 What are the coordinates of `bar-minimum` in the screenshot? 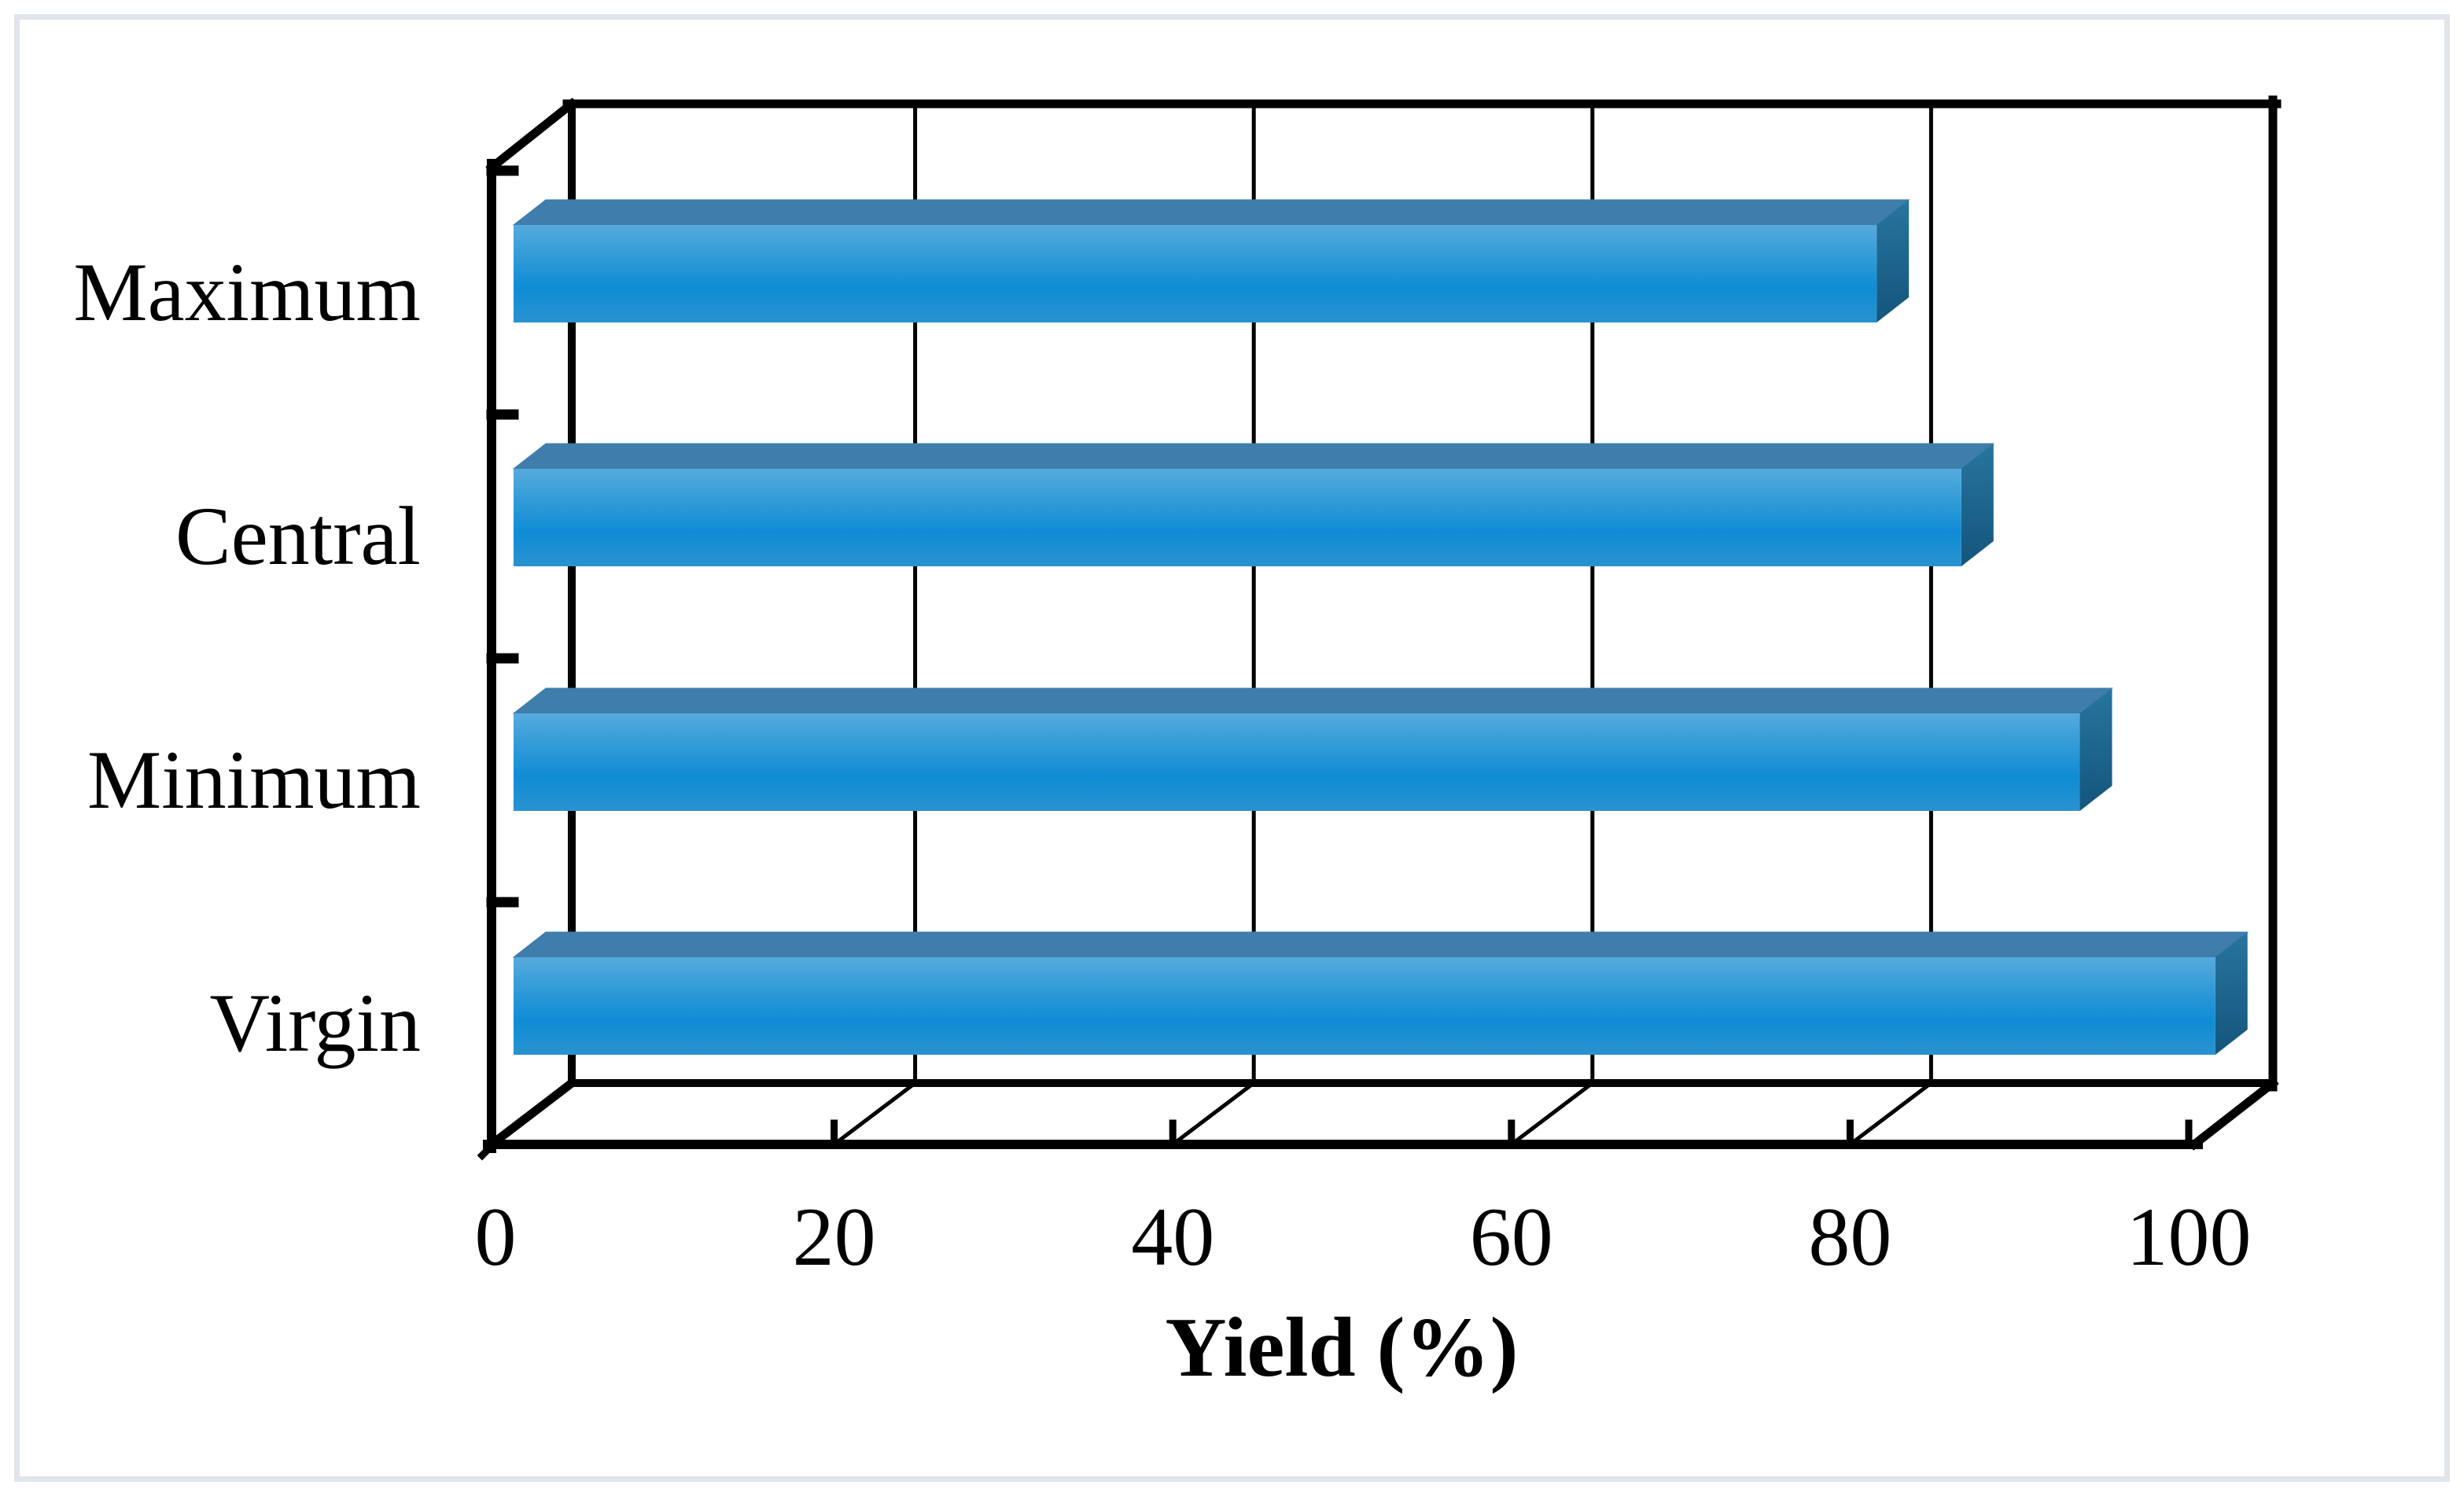 It's located at (1312, 749).